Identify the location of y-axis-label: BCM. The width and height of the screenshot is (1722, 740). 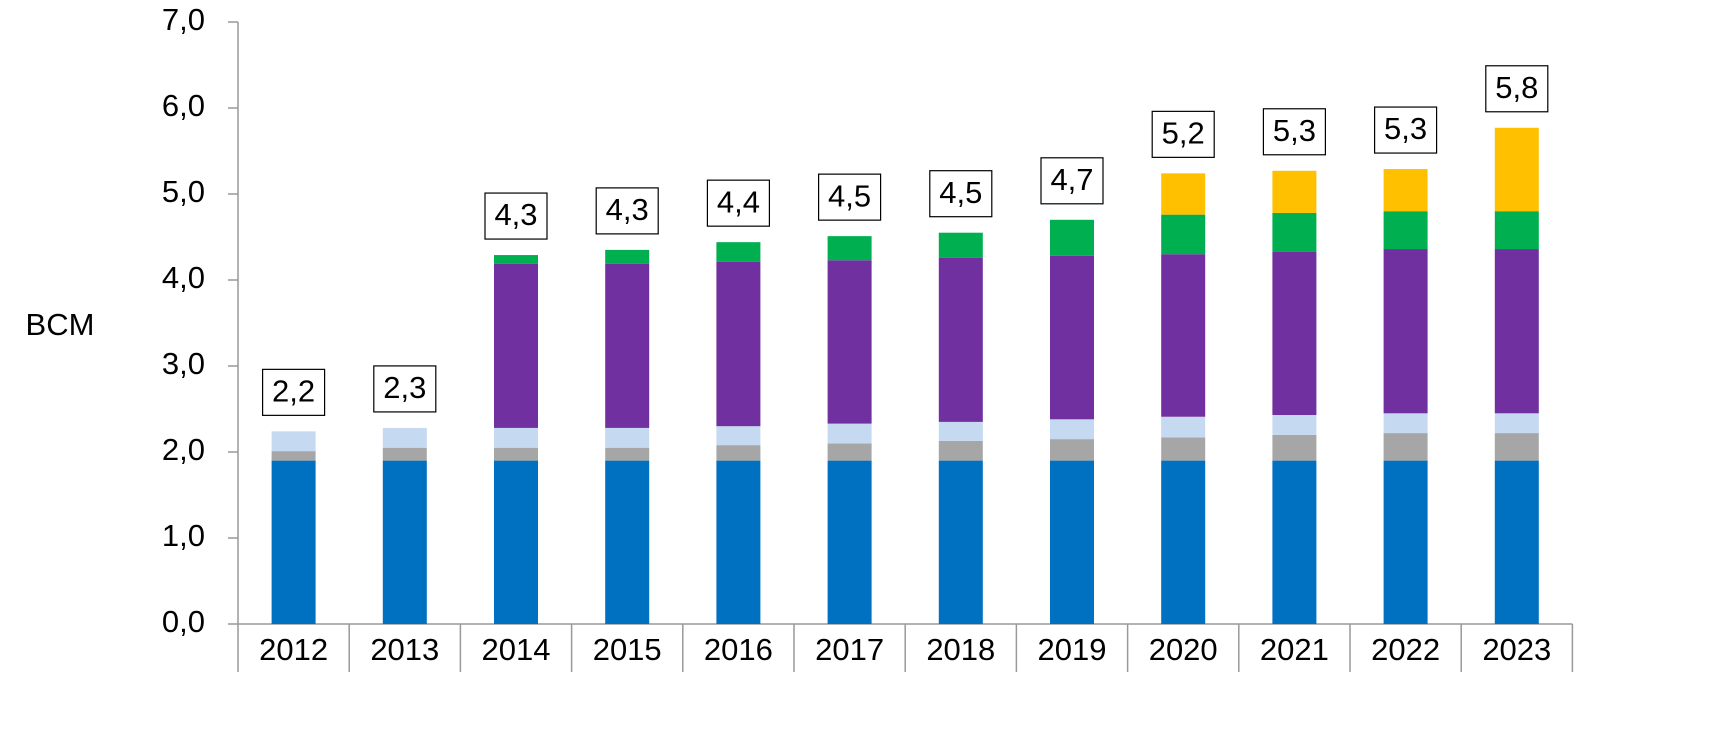
(60, 324).